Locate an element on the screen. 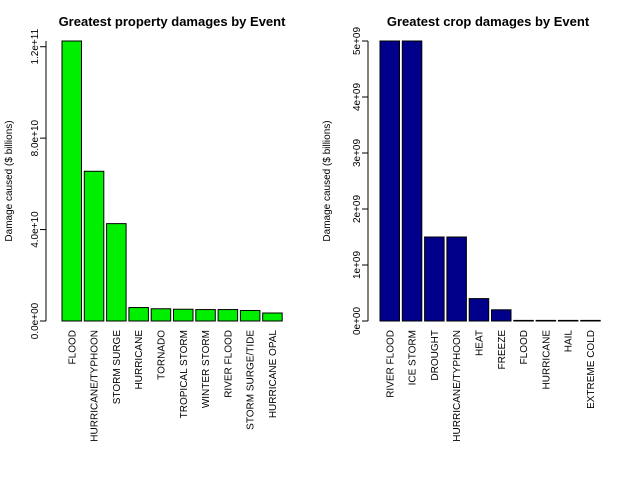 This screenshot has height=485, width=635. category-label: HAIL is located at coordinates (569, 341).